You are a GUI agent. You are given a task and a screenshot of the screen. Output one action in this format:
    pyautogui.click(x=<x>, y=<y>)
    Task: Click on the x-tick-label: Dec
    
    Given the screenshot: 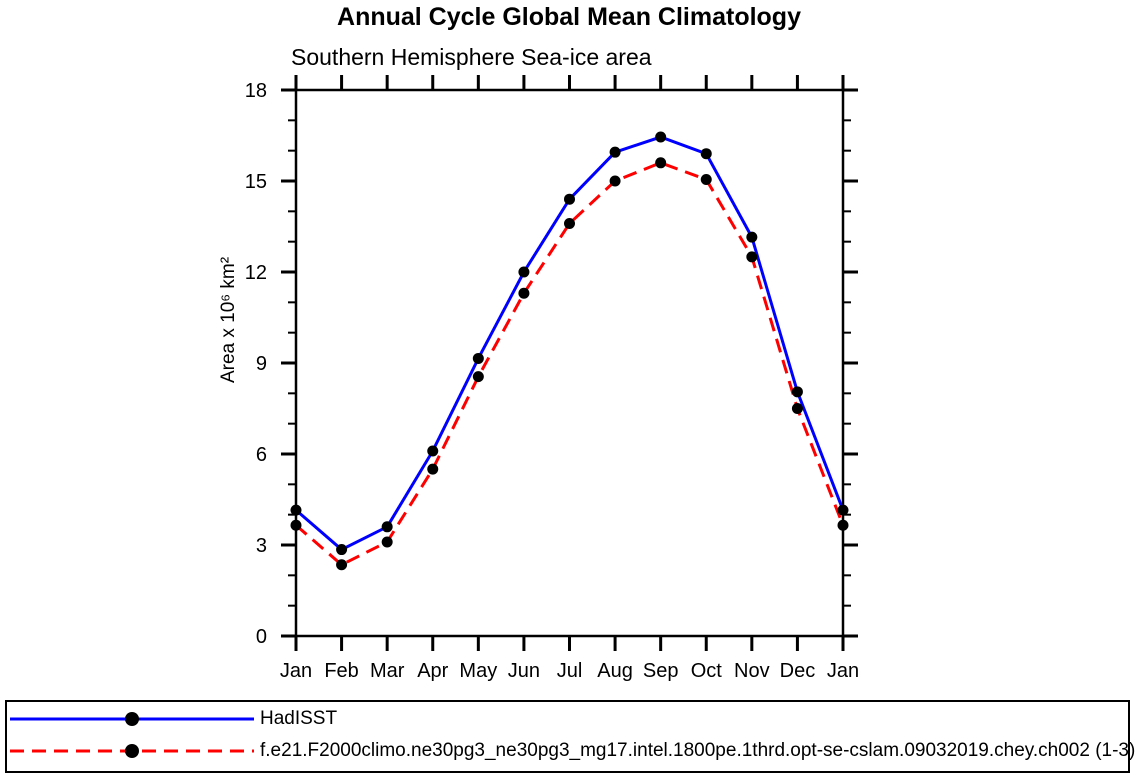 What is the action you would take?
    pyautogui.click(x=798, y=671)
    